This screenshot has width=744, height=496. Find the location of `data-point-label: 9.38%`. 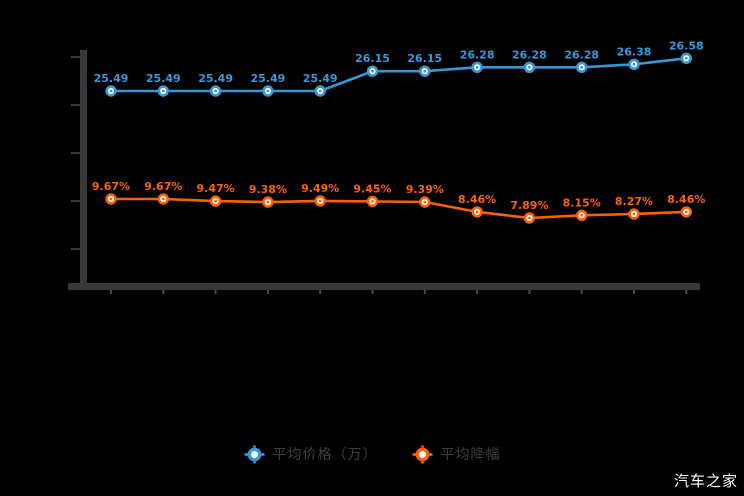

data-point-label: 9.38% is located at coordinates (268, 189).